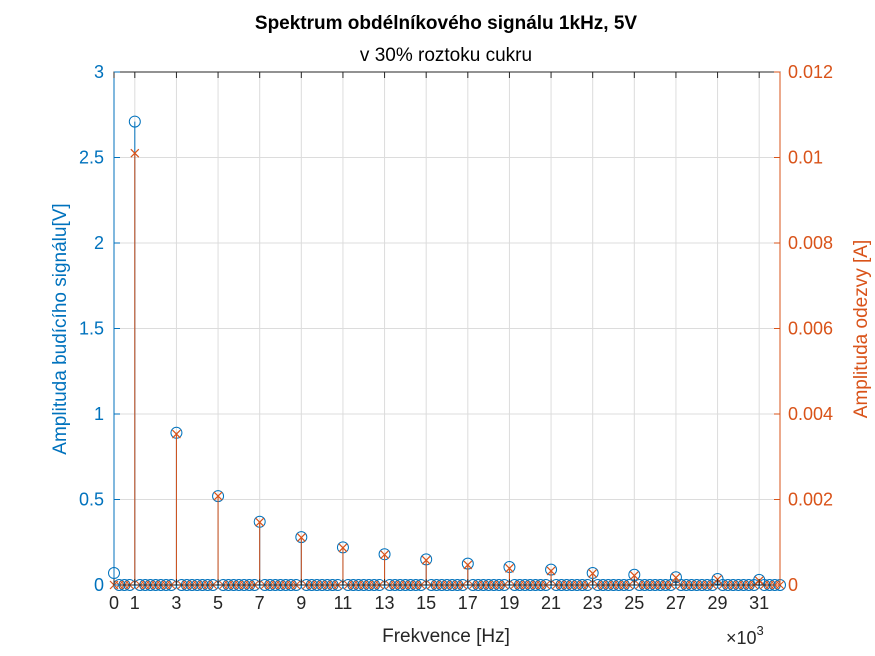 The height and width of the screenshot is (656, 875). Describe the element at coordinates (760, 630) in the screenshot. I see `x-exponent-power: 3` at that location.